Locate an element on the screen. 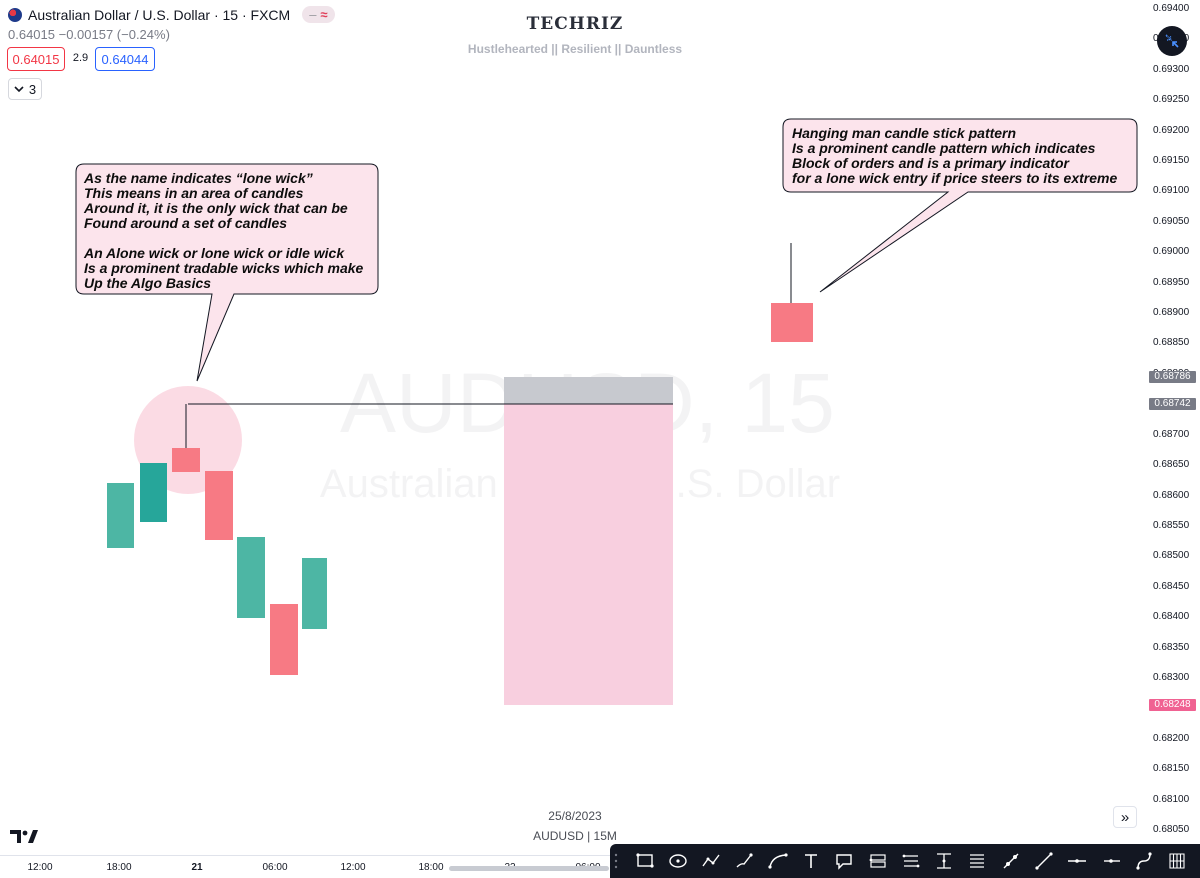 Image resolution: width=1200 pixels, height=878 pixels. price-tick: 0.69000 is located at coordinates (1171, 252).